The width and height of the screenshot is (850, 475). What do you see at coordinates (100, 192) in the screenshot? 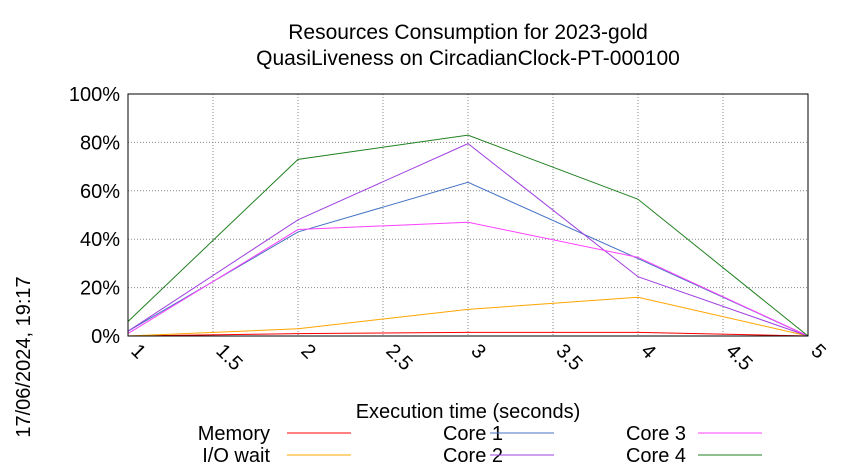
I see `y-tick-label: 60%` at bounding box center [100, 192].